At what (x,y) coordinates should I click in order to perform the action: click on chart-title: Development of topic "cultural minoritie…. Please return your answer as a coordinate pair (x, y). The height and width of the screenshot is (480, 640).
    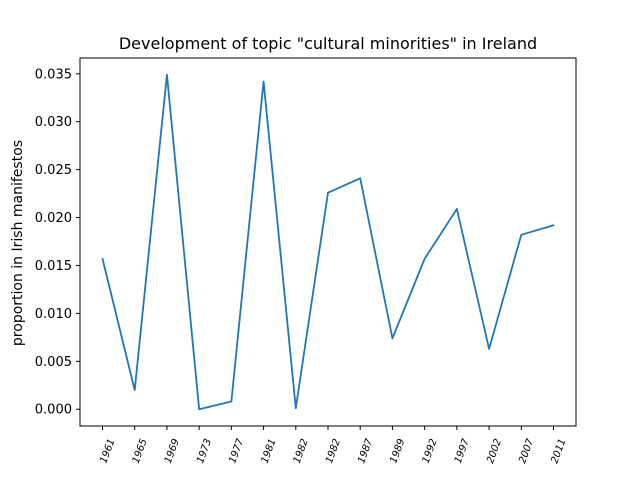
    Looking at the image, I should click on (328, 43).